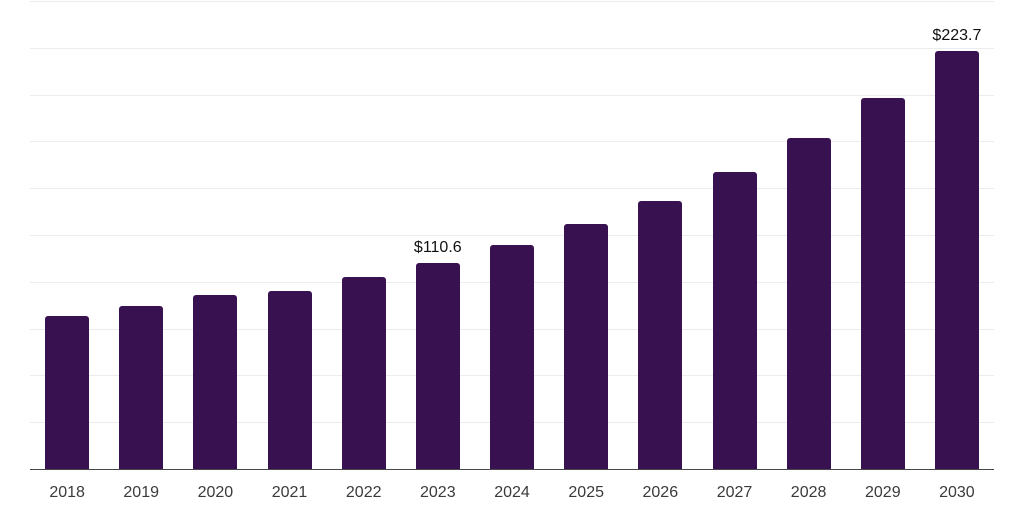 Image resolution: width=1024 pixels, height=512 pixels. What do you see at coordinates (363, 373) in the screenshot?
I see `bar-2022` at bounding box center [363, 373].